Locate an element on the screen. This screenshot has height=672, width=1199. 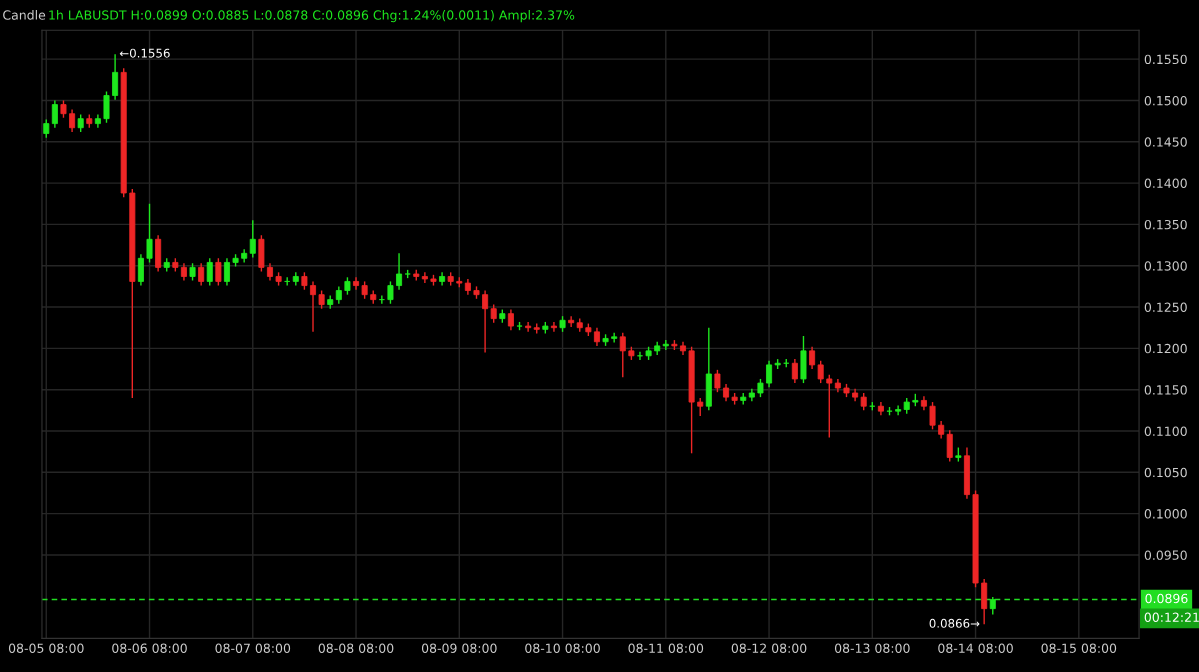
y-tick-label: 0.1300 is located at coordinates (1165, 266).